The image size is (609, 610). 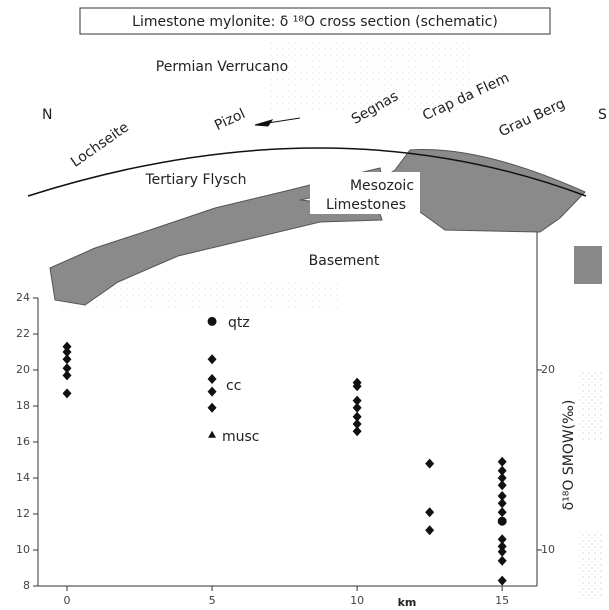 What do you see at coordinates (569, 455) in the screenshot?
I see `y2-axis-label: δ¹⁸O SMOW(‰)` at bounding box center [569, 455].